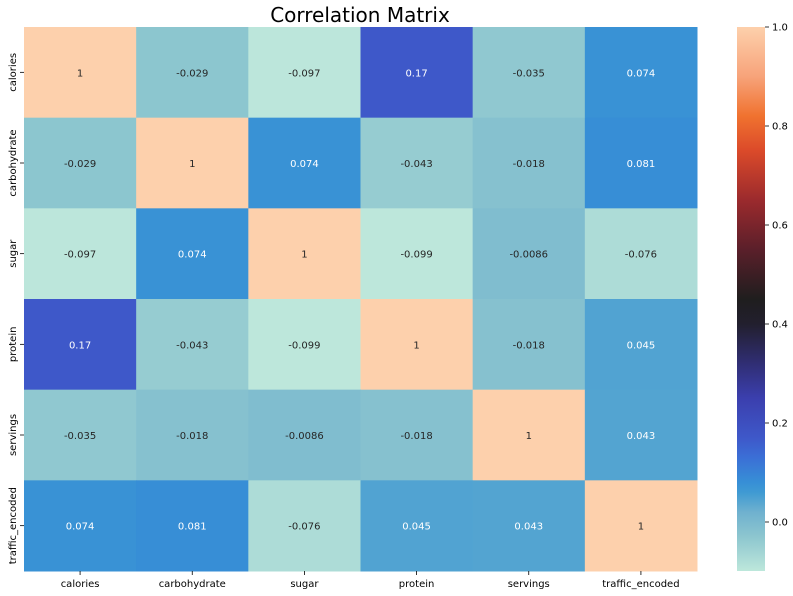  Describe the element at coordinates (780, 522) in the screenshot. I see `colorbar-tick-label: 0.0` at that location.